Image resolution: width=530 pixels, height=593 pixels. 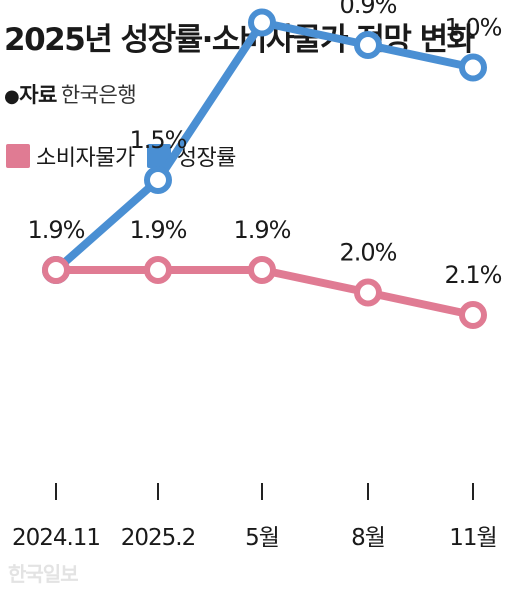 What do you see at coordinates (368, 9) in the screenshot?
I see `data-label-growth: 0.9%` at bounding box center [368, 9].